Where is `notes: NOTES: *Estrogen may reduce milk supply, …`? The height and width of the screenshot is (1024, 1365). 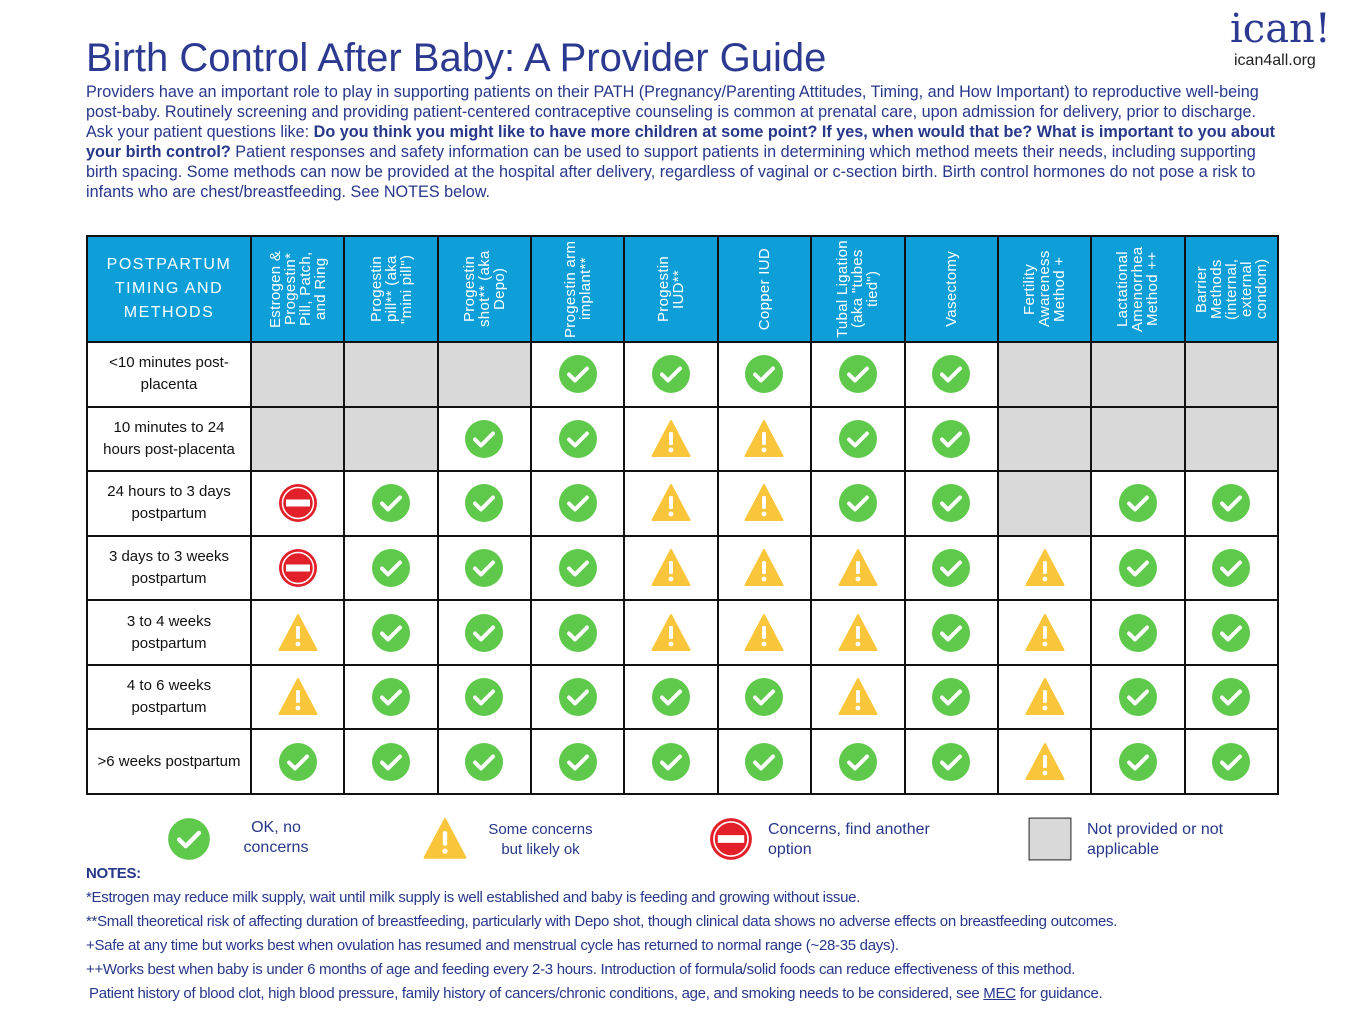 notes: NOTES: *Estrogen may reduce milk supply, … is located at coordinates (711, 934).